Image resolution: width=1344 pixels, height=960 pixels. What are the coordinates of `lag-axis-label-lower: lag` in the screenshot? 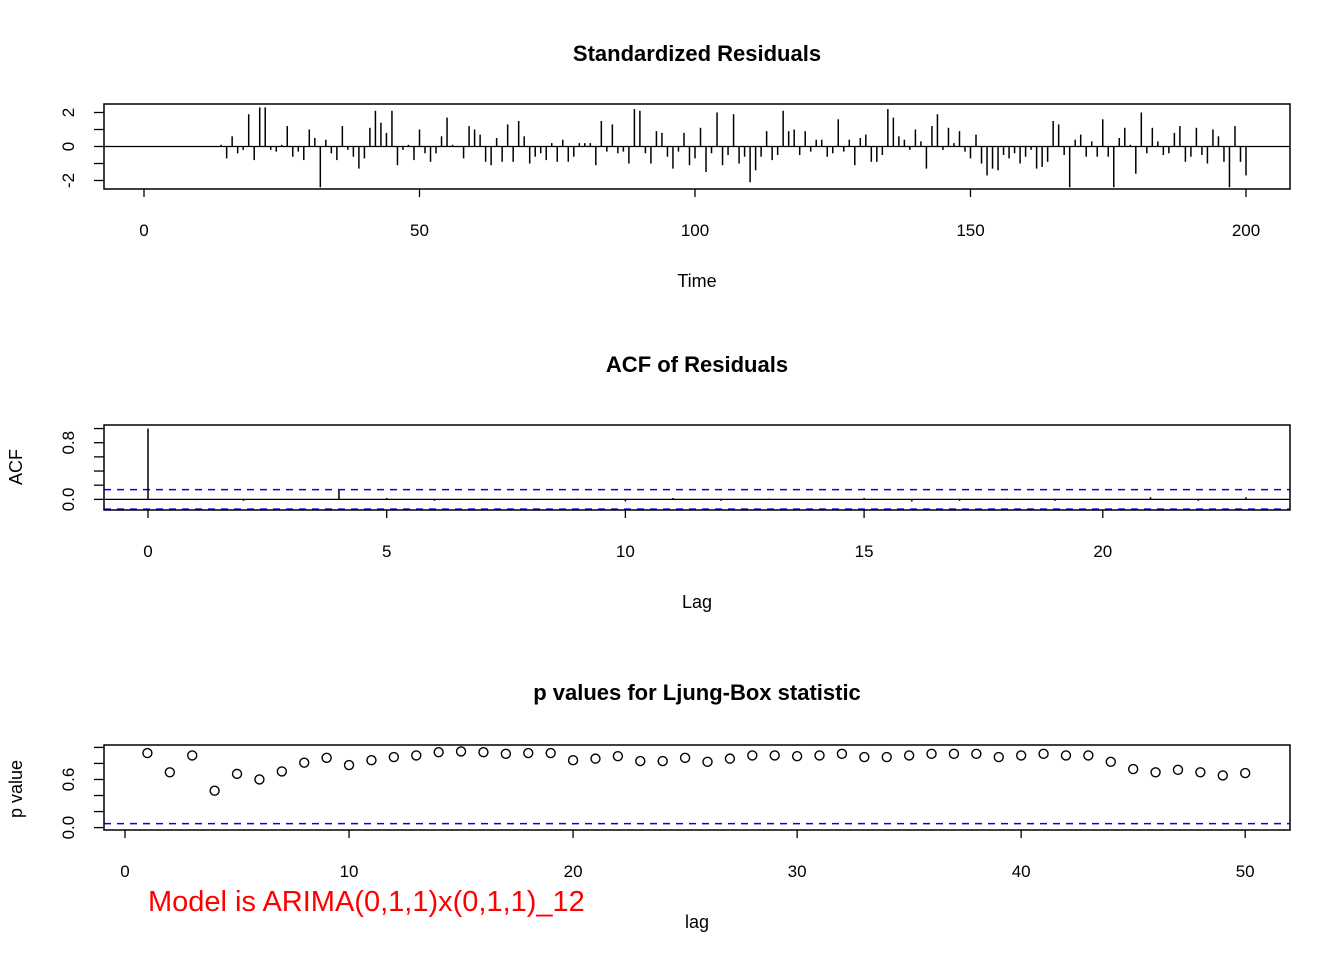 It's located at (697, 922).